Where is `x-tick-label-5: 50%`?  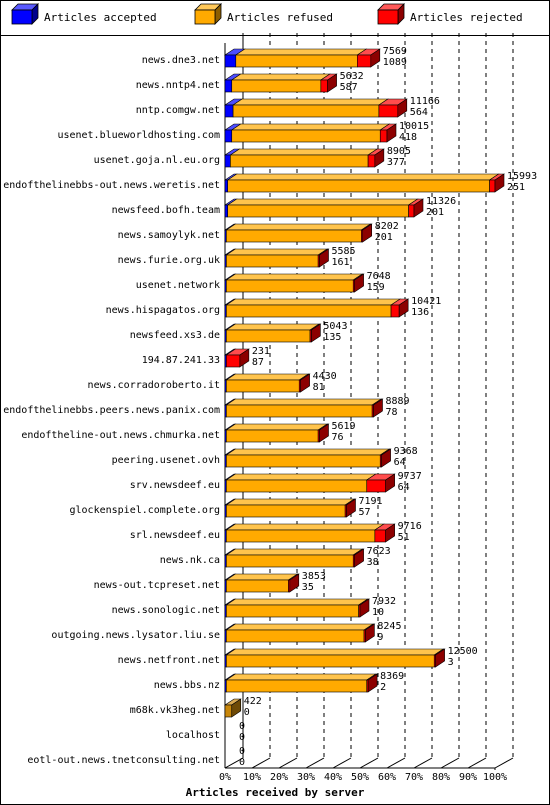 x-tick-label-5: 50% is located at coordinates (360, 777).